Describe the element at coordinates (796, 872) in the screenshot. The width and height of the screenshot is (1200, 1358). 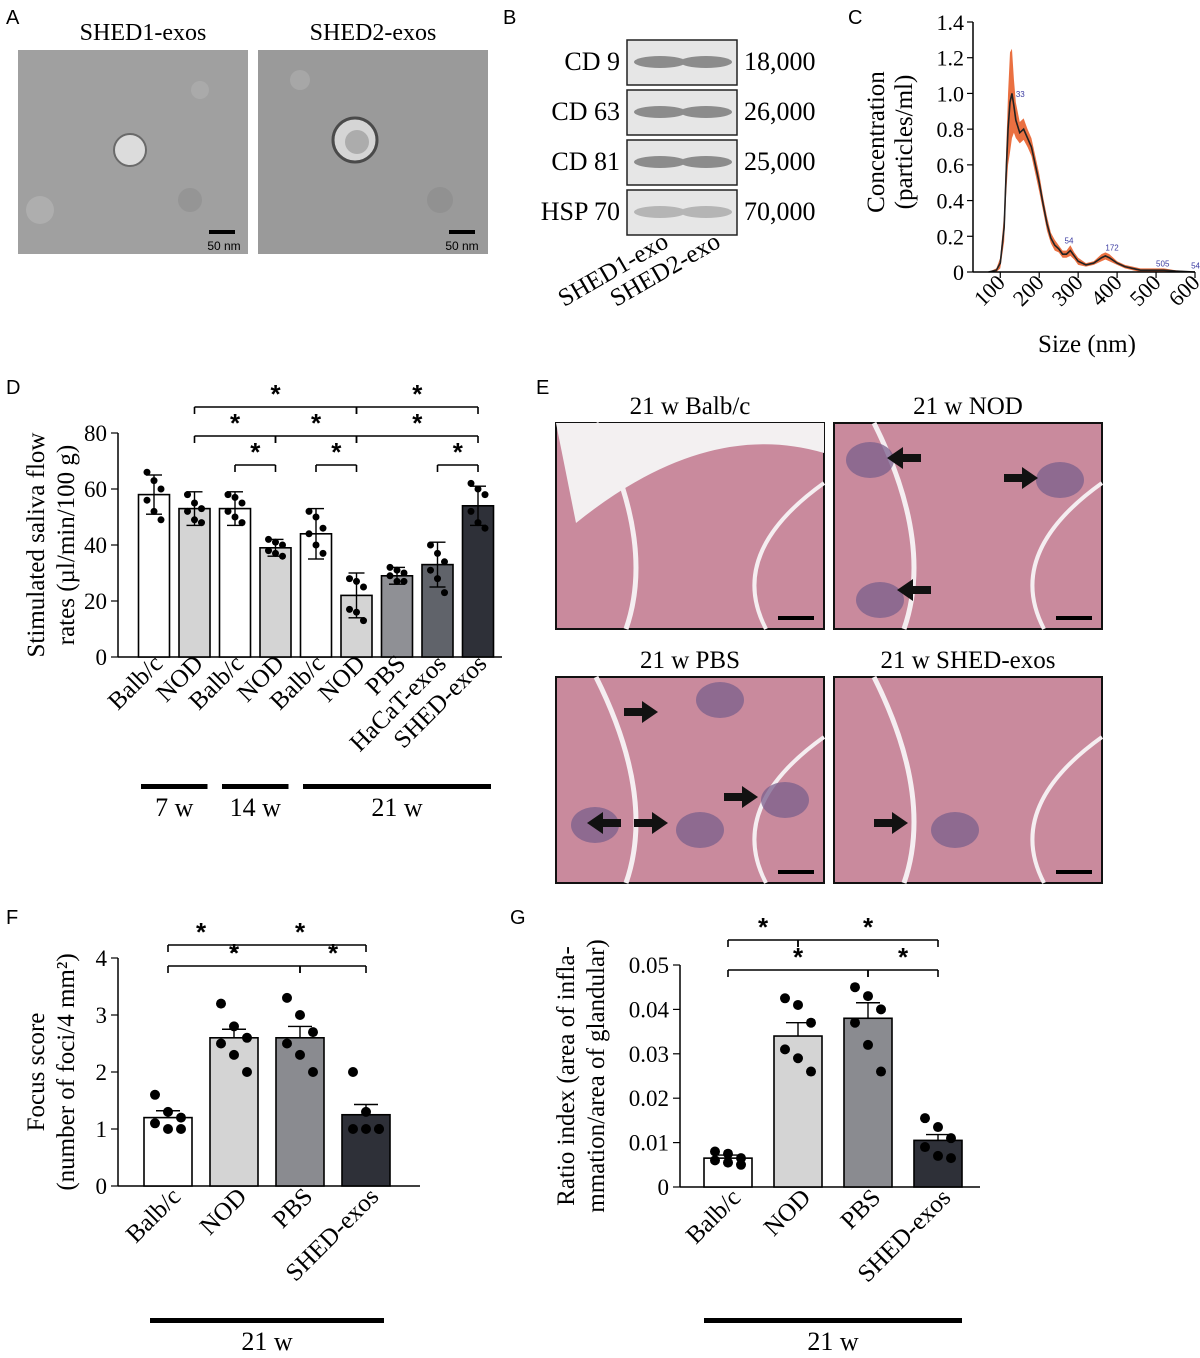
I see `scale-bar` at that location.